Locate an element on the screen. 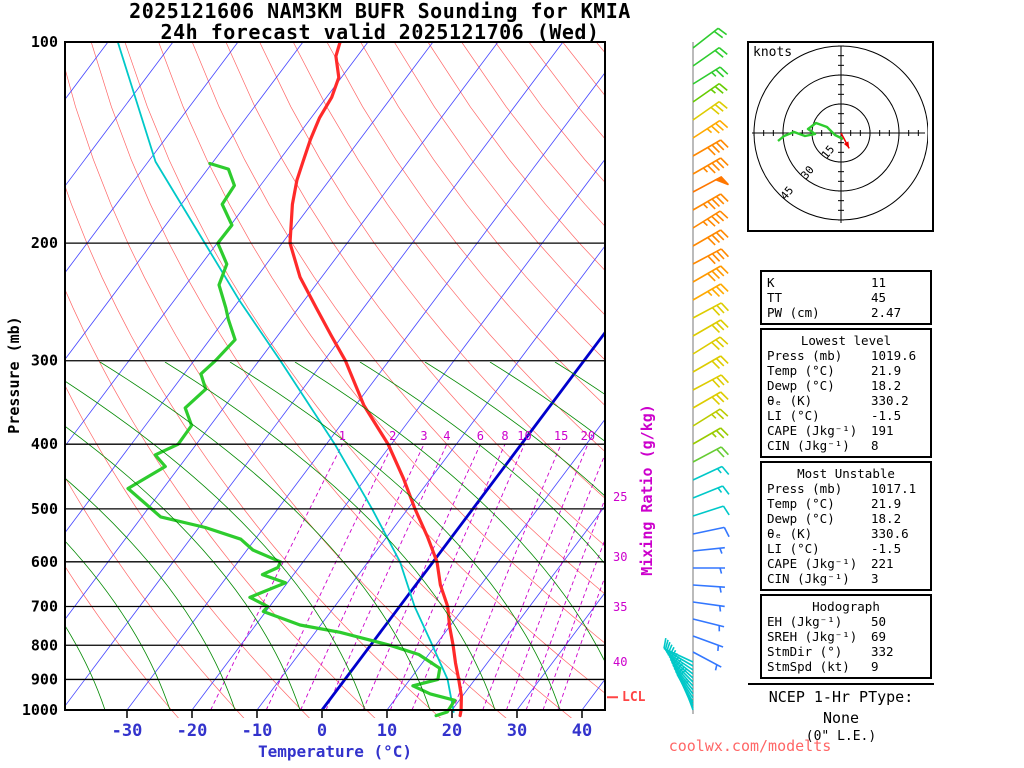 Image resolution: width=1024 pixels, height=768 pixels. pressure-tick-label: 200 is located at coordinates (44, 243).